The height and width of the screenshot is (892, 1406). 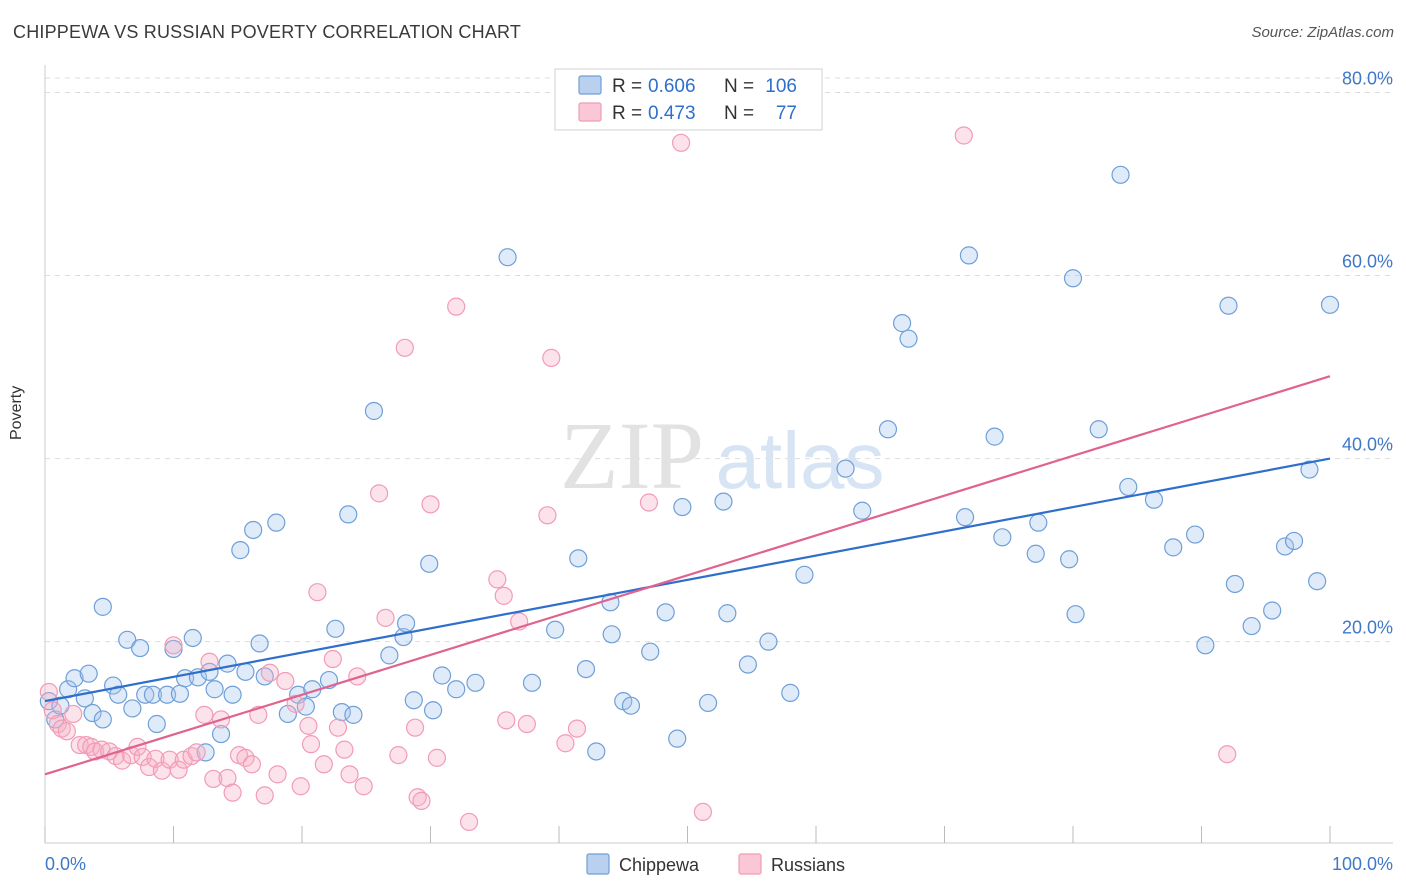 I want to click on legend-r-label-2: R =, so click(x=627, y=113).